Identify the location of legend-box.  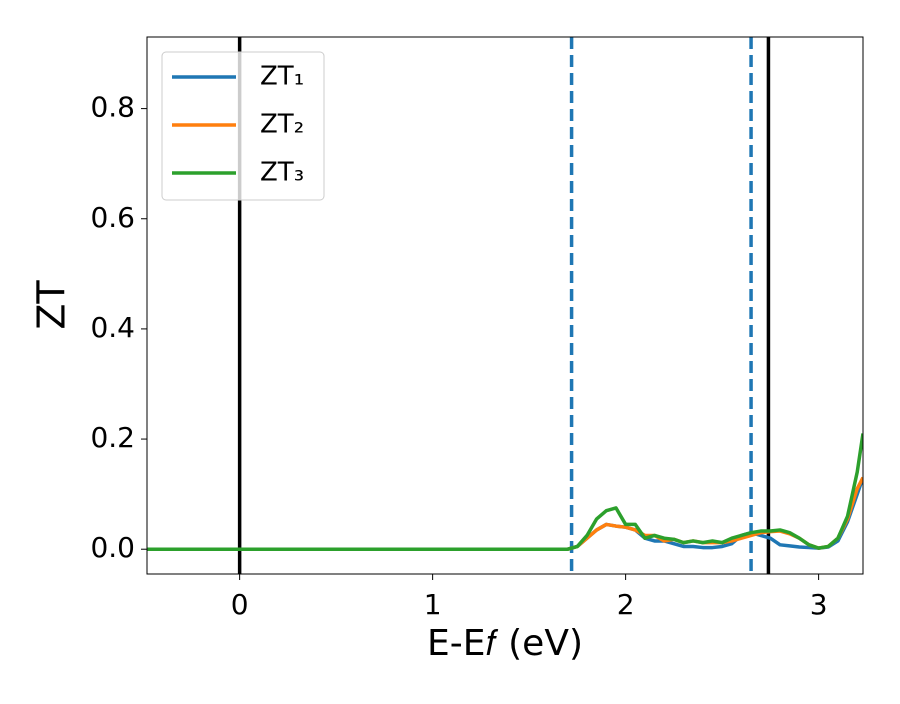
(243, 126).